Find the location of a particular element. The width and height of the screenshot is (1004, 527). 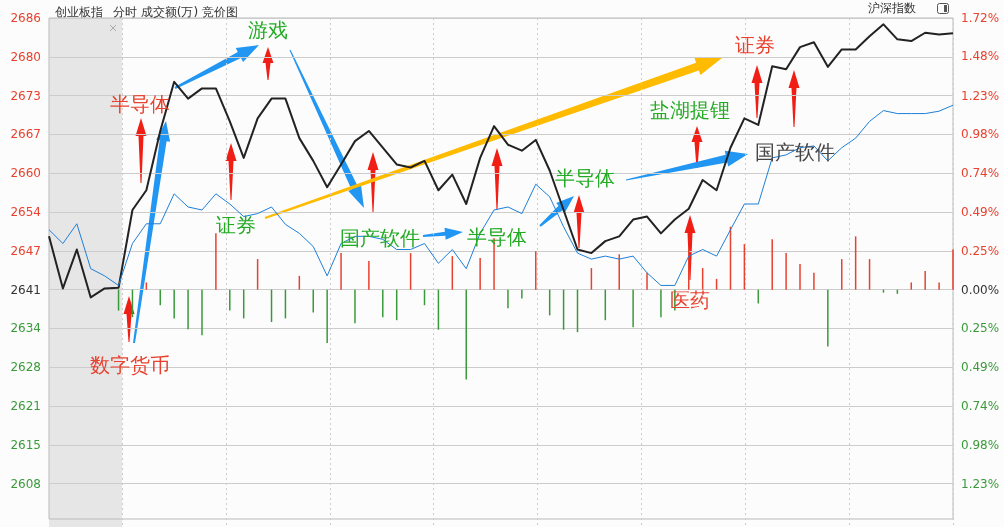

y-tick-label: 2615 is located at coordinates (25, 444).